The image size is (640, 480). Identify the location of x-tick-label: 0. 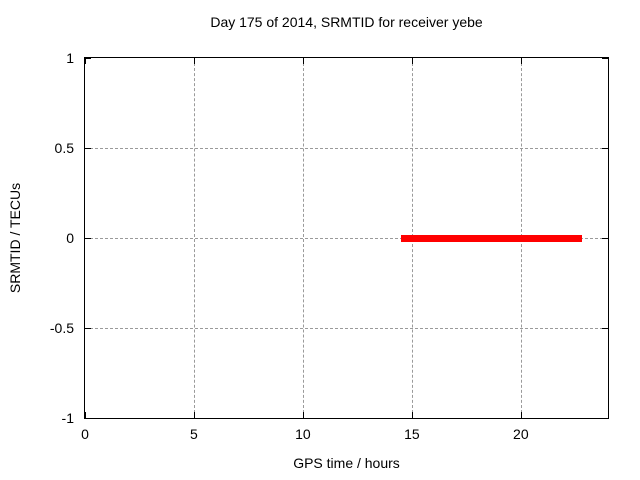
(85, 434).